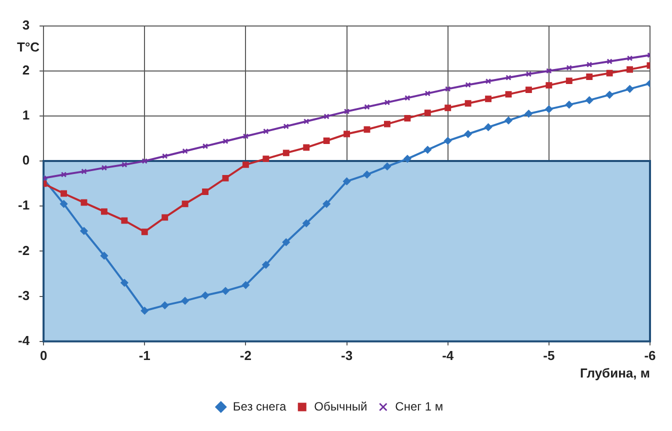 This screenshot has width=672, height=431. Describe the element at coordinates (26, 70) in the screenshot. I see `y-tick-label: 2` at that location.